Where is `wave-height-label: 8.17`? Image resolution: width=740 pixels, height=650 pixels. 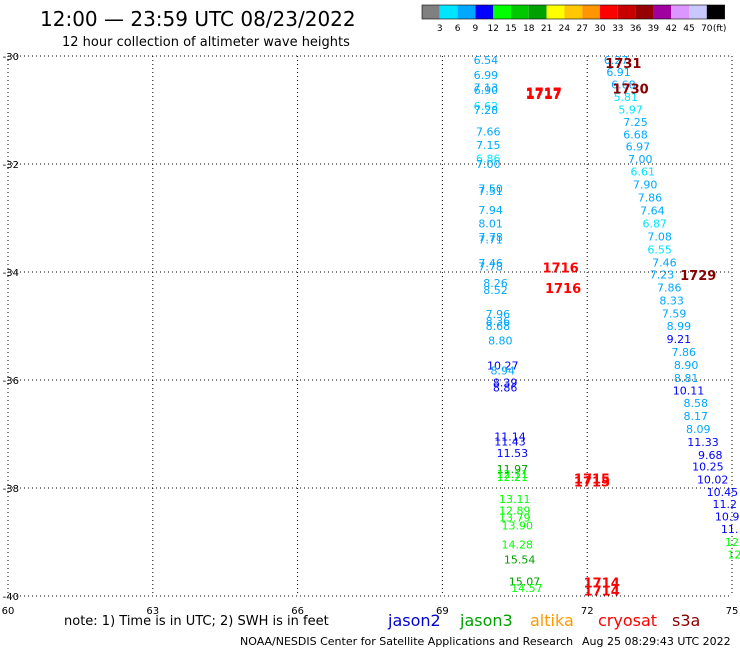 wave-height-label: 8.17 is located at coordinates (696, 416).